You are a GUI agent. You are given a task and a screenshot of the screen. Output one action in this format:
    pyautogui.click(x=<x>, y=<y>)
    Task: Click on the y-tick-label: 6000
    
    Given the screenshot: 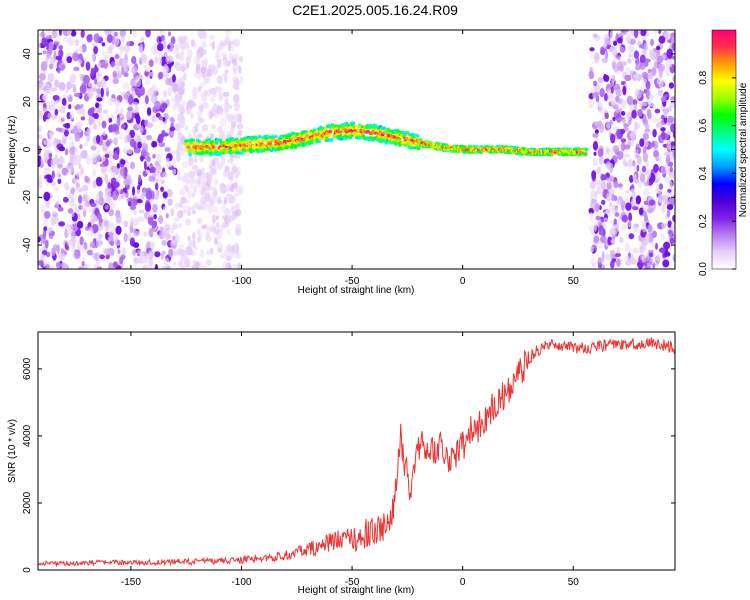 What is the action you would take?
    pyautogui.click(x=27, y=368)
    